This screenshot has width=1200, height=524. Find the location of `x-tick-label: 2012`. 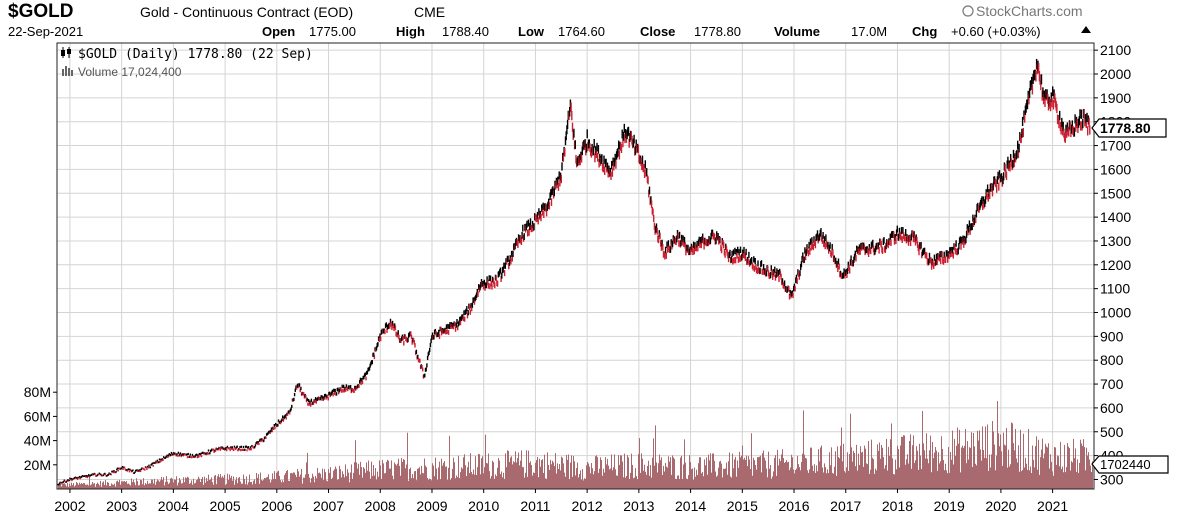

x-tick-label: 2012 is located at coordinates (587, 506).